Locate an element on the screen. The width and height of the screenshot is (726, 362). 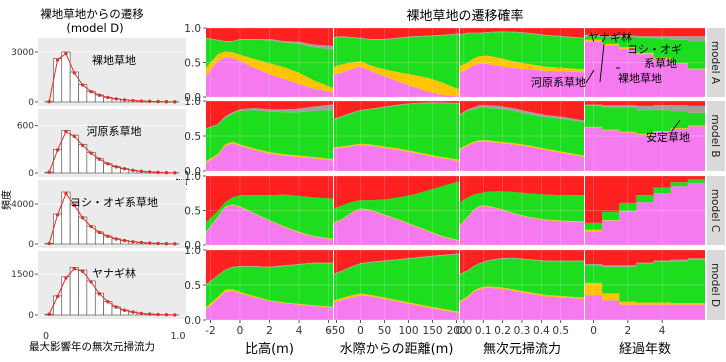
left-facet-label: ヤナギ林 is located at coordinates (114, 273).